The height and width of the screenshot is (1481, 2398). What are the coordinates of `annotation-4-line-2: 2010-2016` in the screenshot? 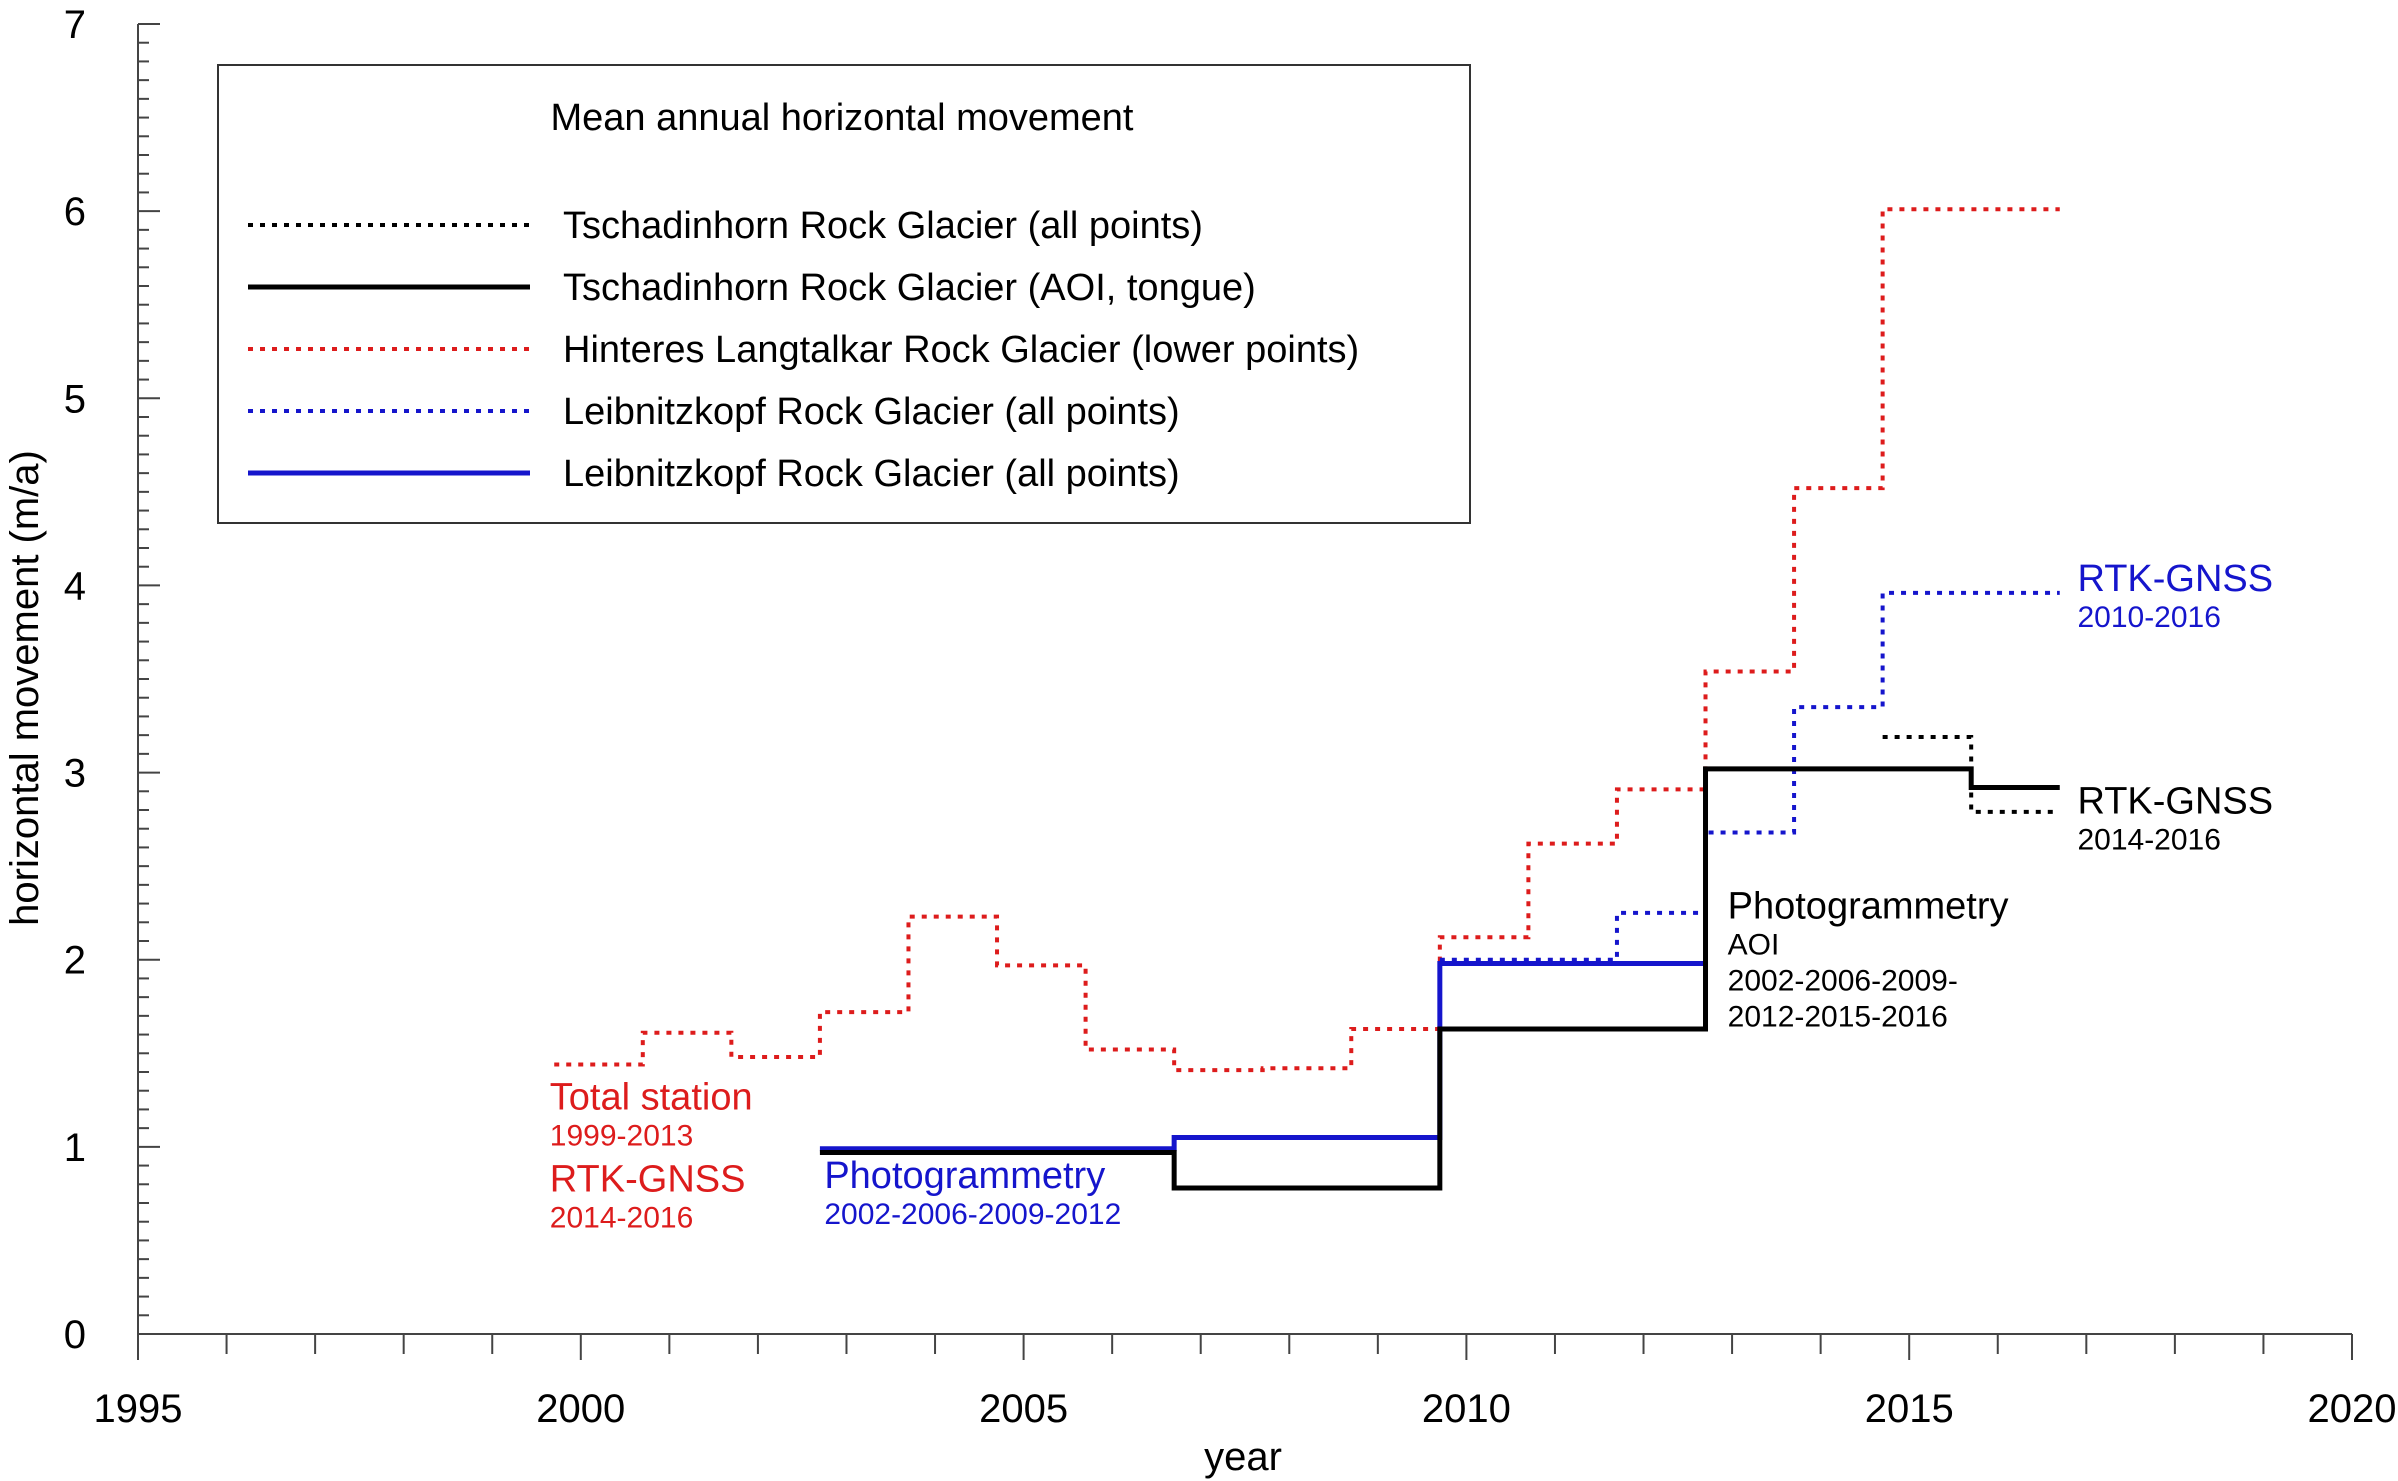 It's located at (2148, 617).